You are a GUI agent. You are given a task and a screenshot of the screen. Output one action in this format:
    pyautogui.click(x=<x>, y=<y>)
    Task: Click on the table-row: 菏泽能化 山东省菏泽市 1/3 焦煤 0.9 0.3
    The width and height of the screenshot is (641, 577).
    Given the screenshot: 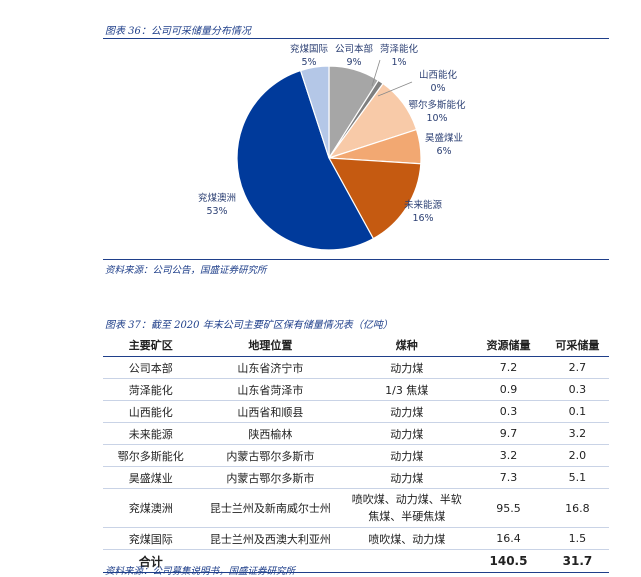 What is the action you would take?
    pyautogui.click(x=356, y=389)
    